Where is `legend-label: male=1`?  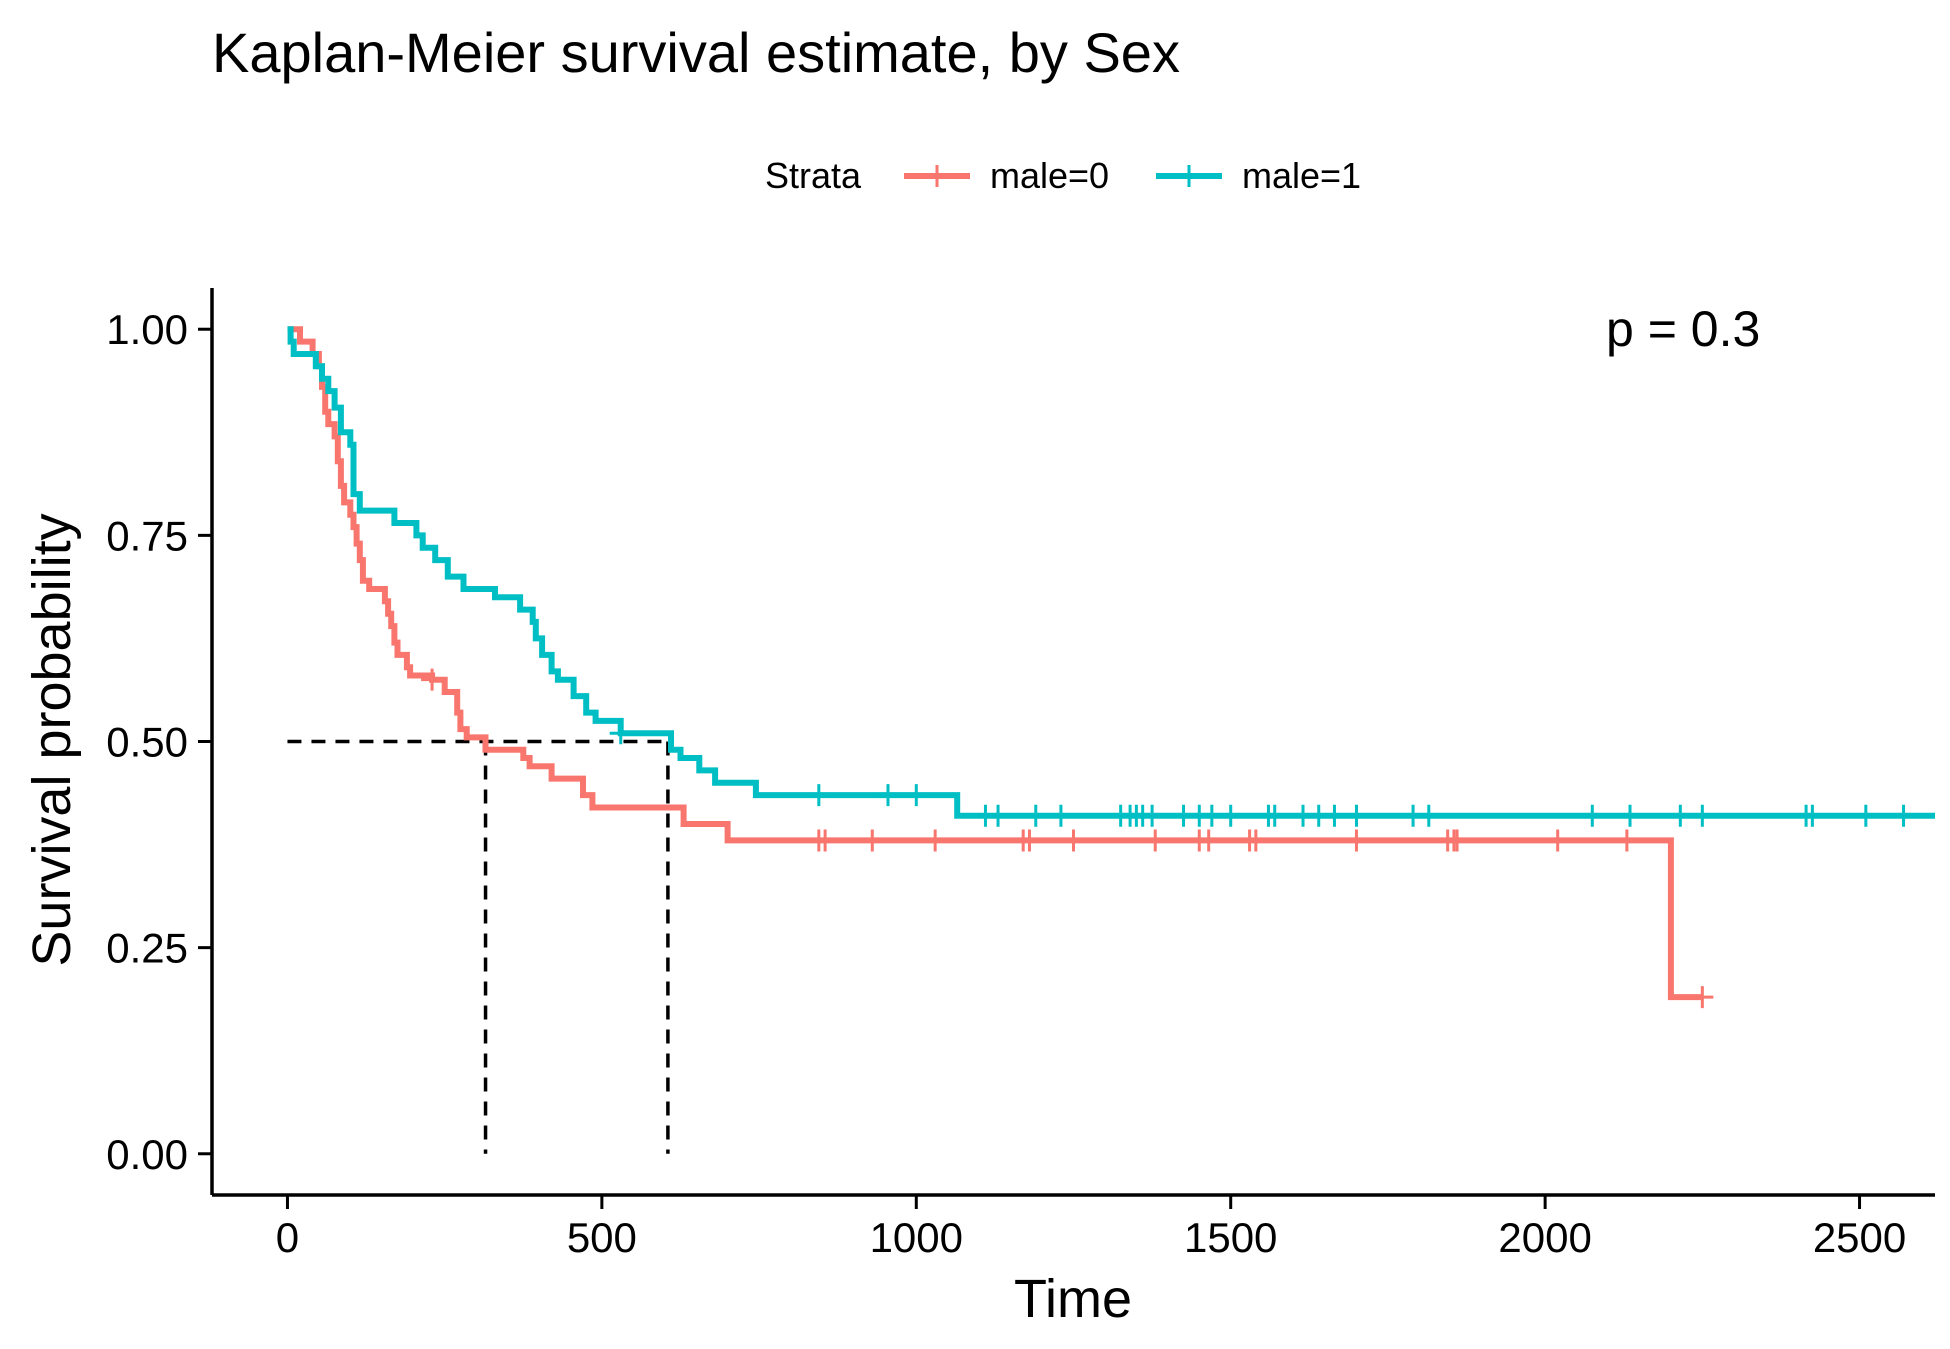 legend-label: male=1 is located at coordinates (1301, 175).